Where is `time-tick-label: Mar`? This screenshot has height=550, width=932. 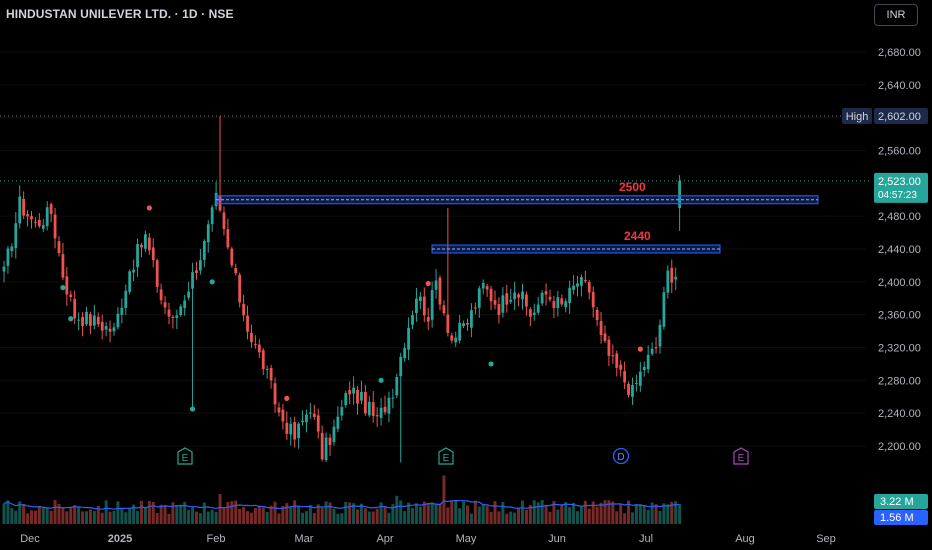 time-tick-label: Mar is located at coordinates (304, 539).